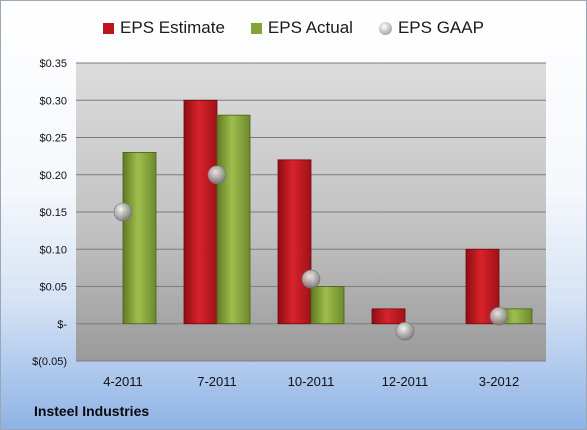 The height and width of the screenshot is (430, 587). I want to click on legend-label-eps-gaap: EPS GAAP, so click(440, 27).